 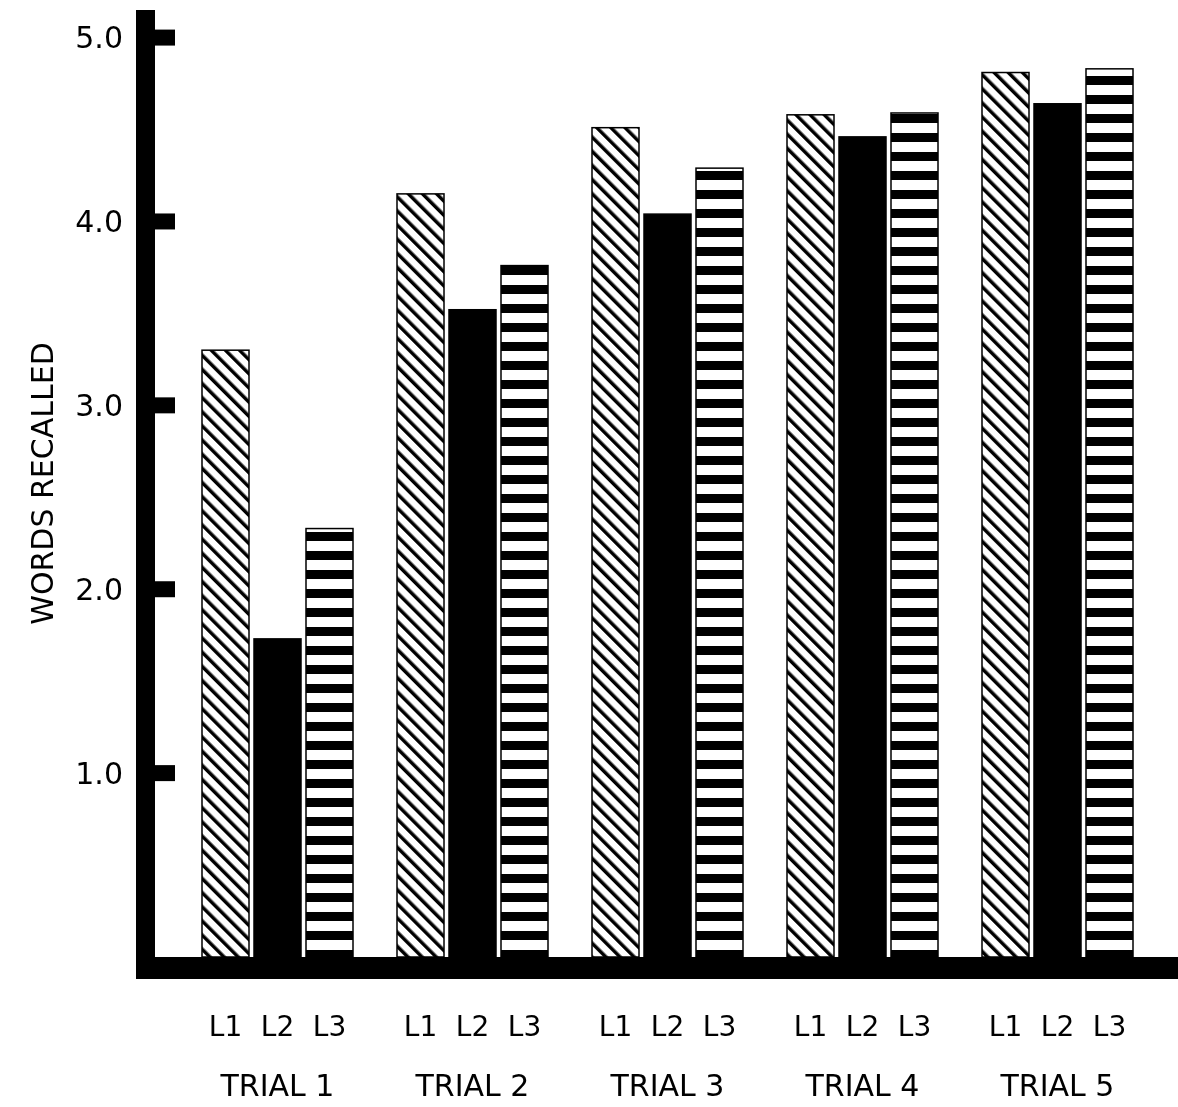 What do you see at coordinates (1057, 1085) in the screenshot?
I see `x-tick-label: TRIAL 5` at bounding box center [1057, 1085].